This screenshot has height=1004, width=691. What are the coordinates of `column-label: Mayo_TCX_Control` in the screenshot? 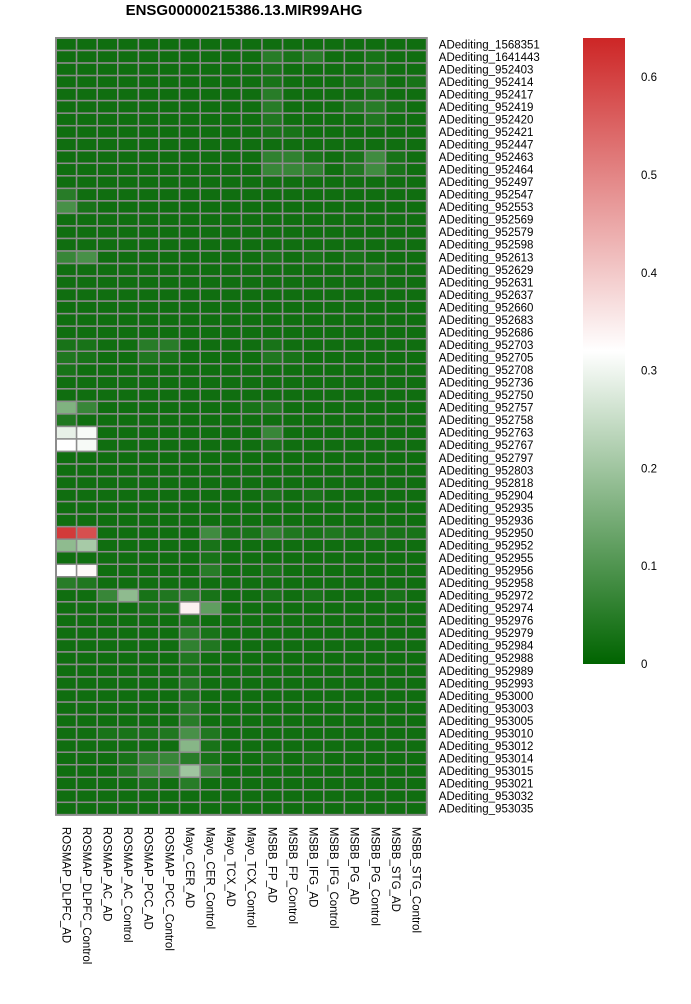 It's located at (251, 877).